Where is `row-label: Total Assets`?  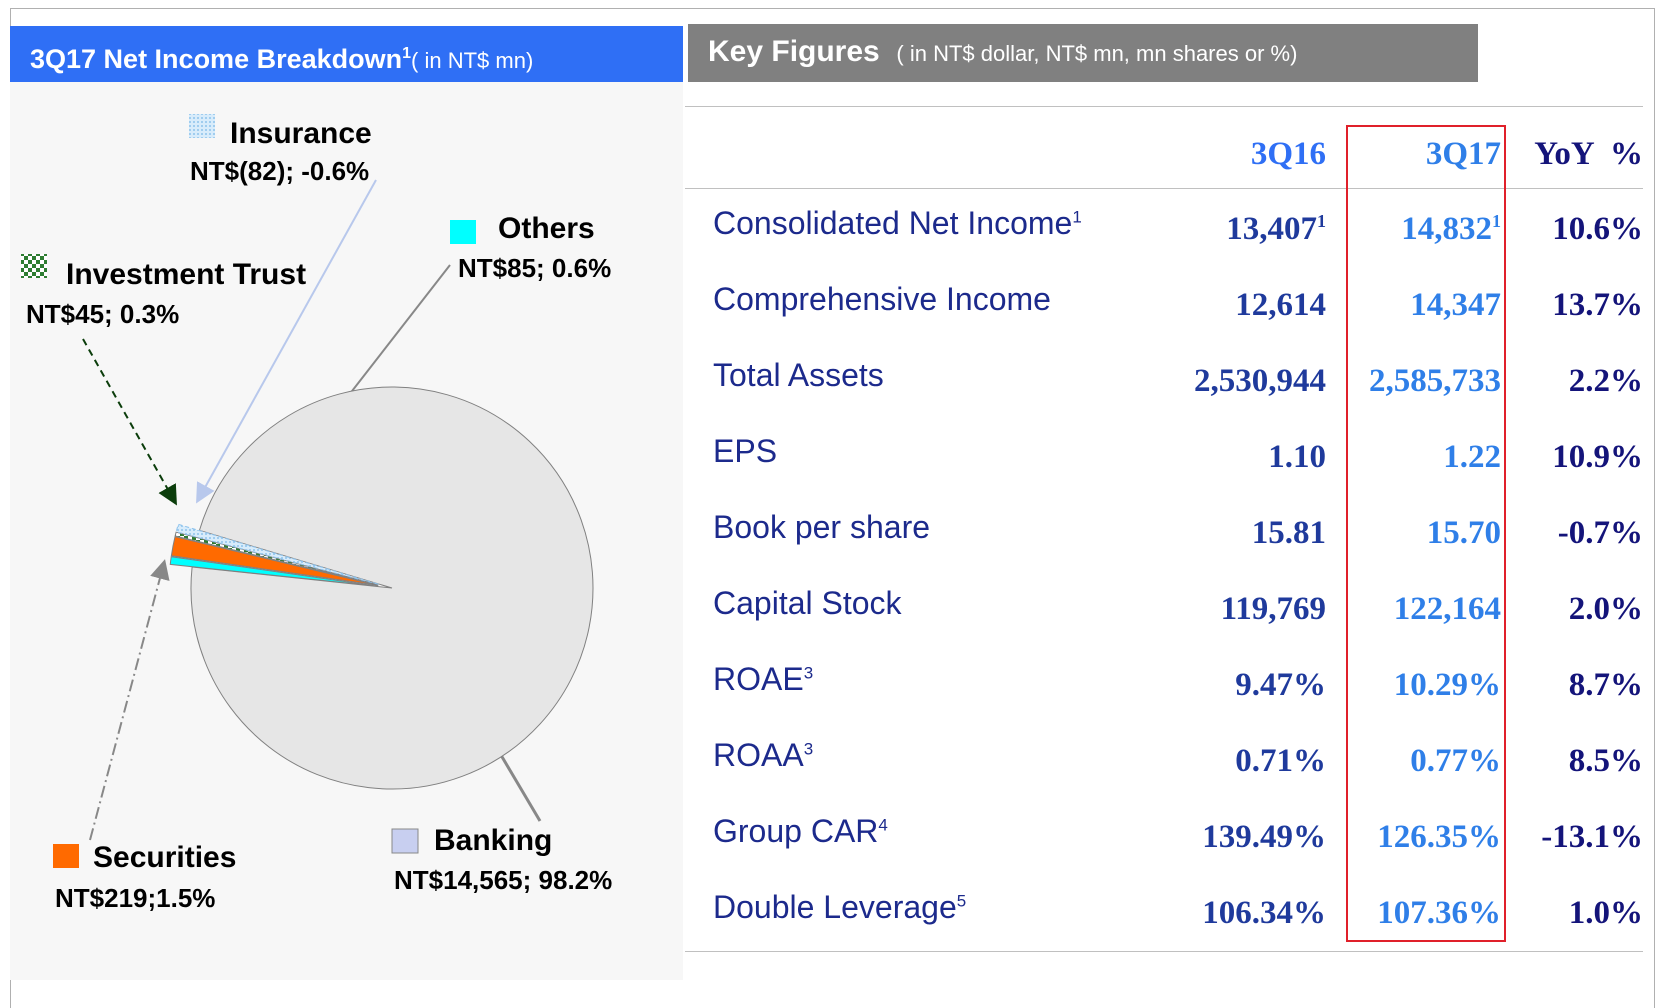 row-label: Total Assets is located at coordinates (798, 375).